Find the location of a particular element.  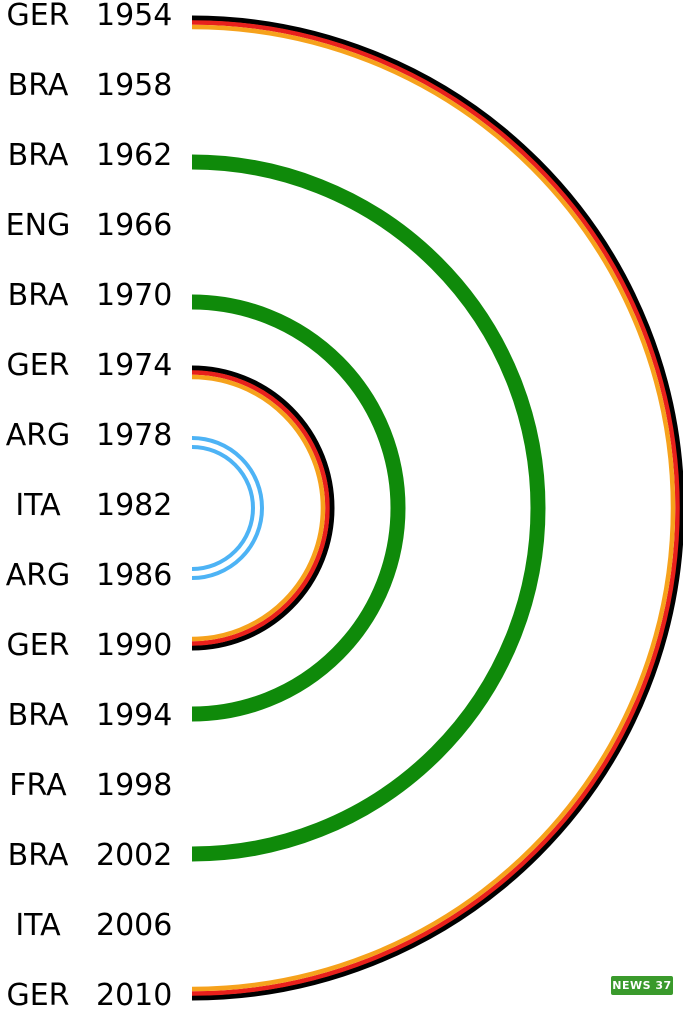

winner-row: FRA 1998 is located at coordinates (86, 786).